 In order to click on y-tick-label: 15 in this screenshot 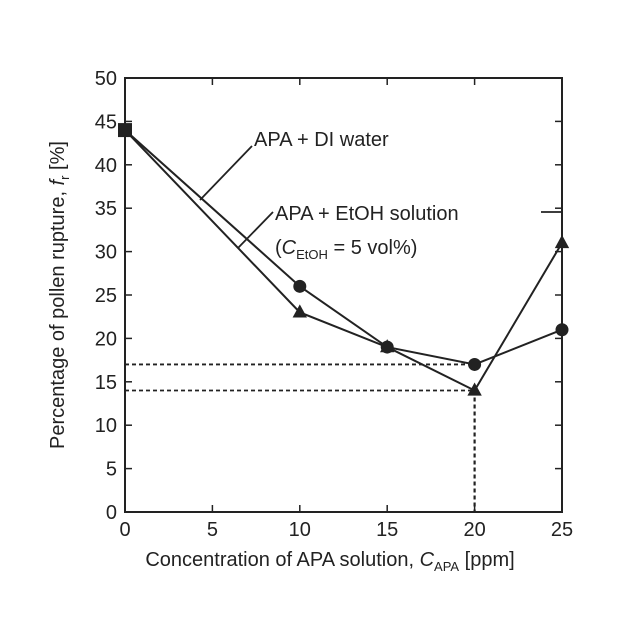, I will do `click(106, 383)`.